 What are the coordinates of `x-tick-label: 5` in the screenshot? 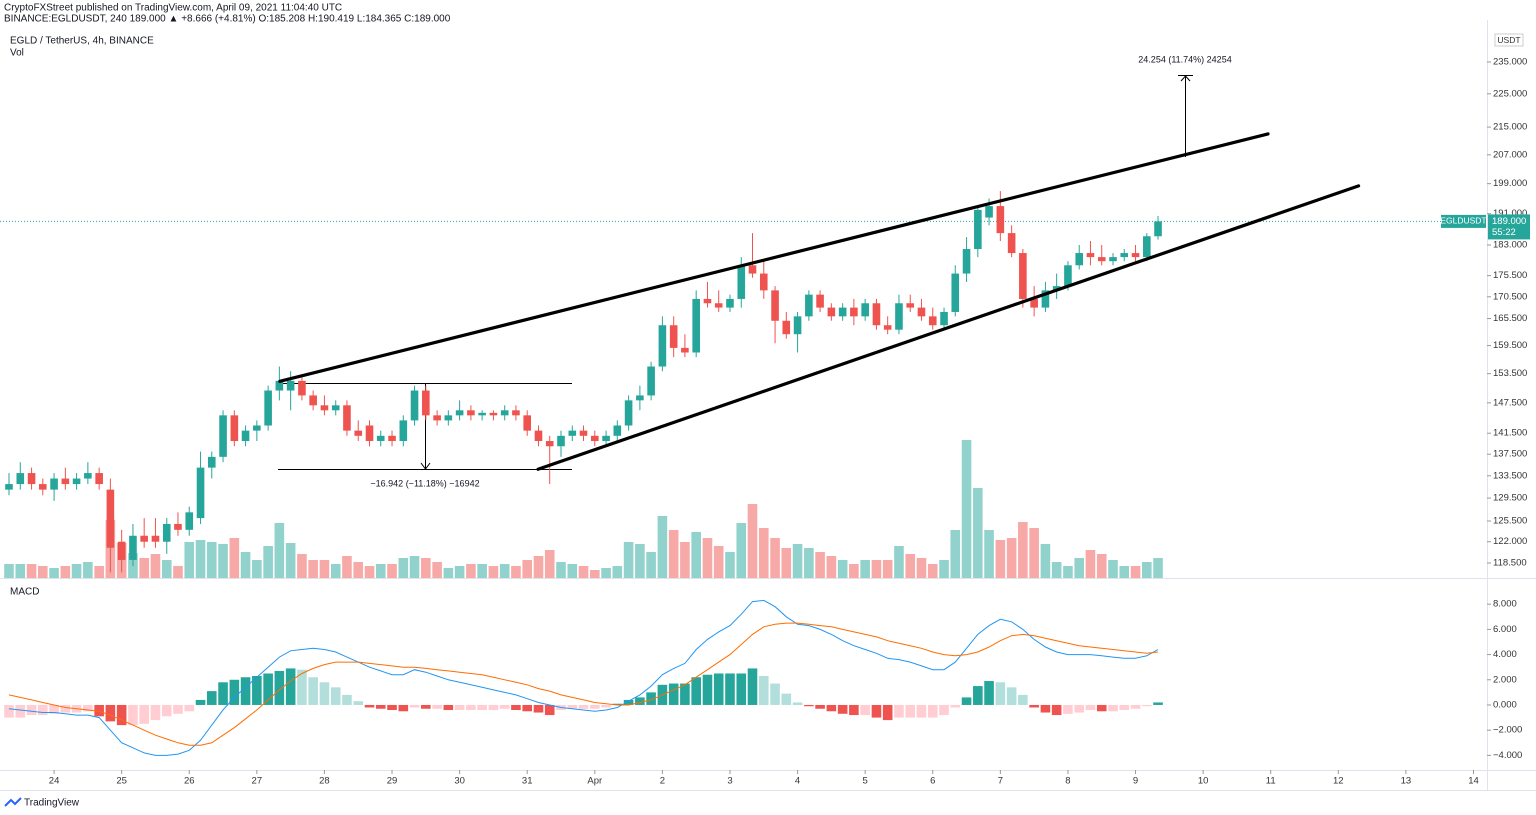 It's located at (865, 781).